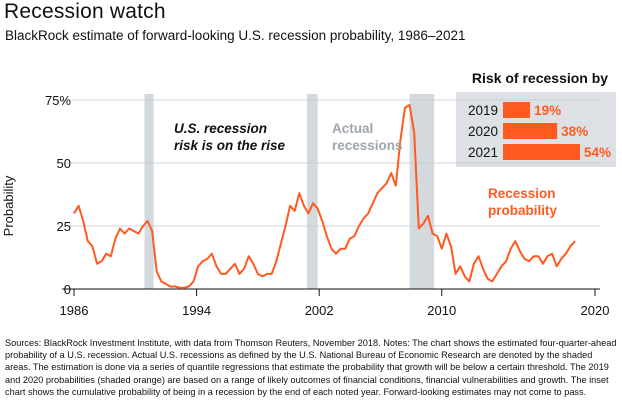 This screenshot has width=622, height=409. What do you see at coordinates (517, 110) in the screenshot?
I see `inset-bar-2019` at bounding box center [517, 110].